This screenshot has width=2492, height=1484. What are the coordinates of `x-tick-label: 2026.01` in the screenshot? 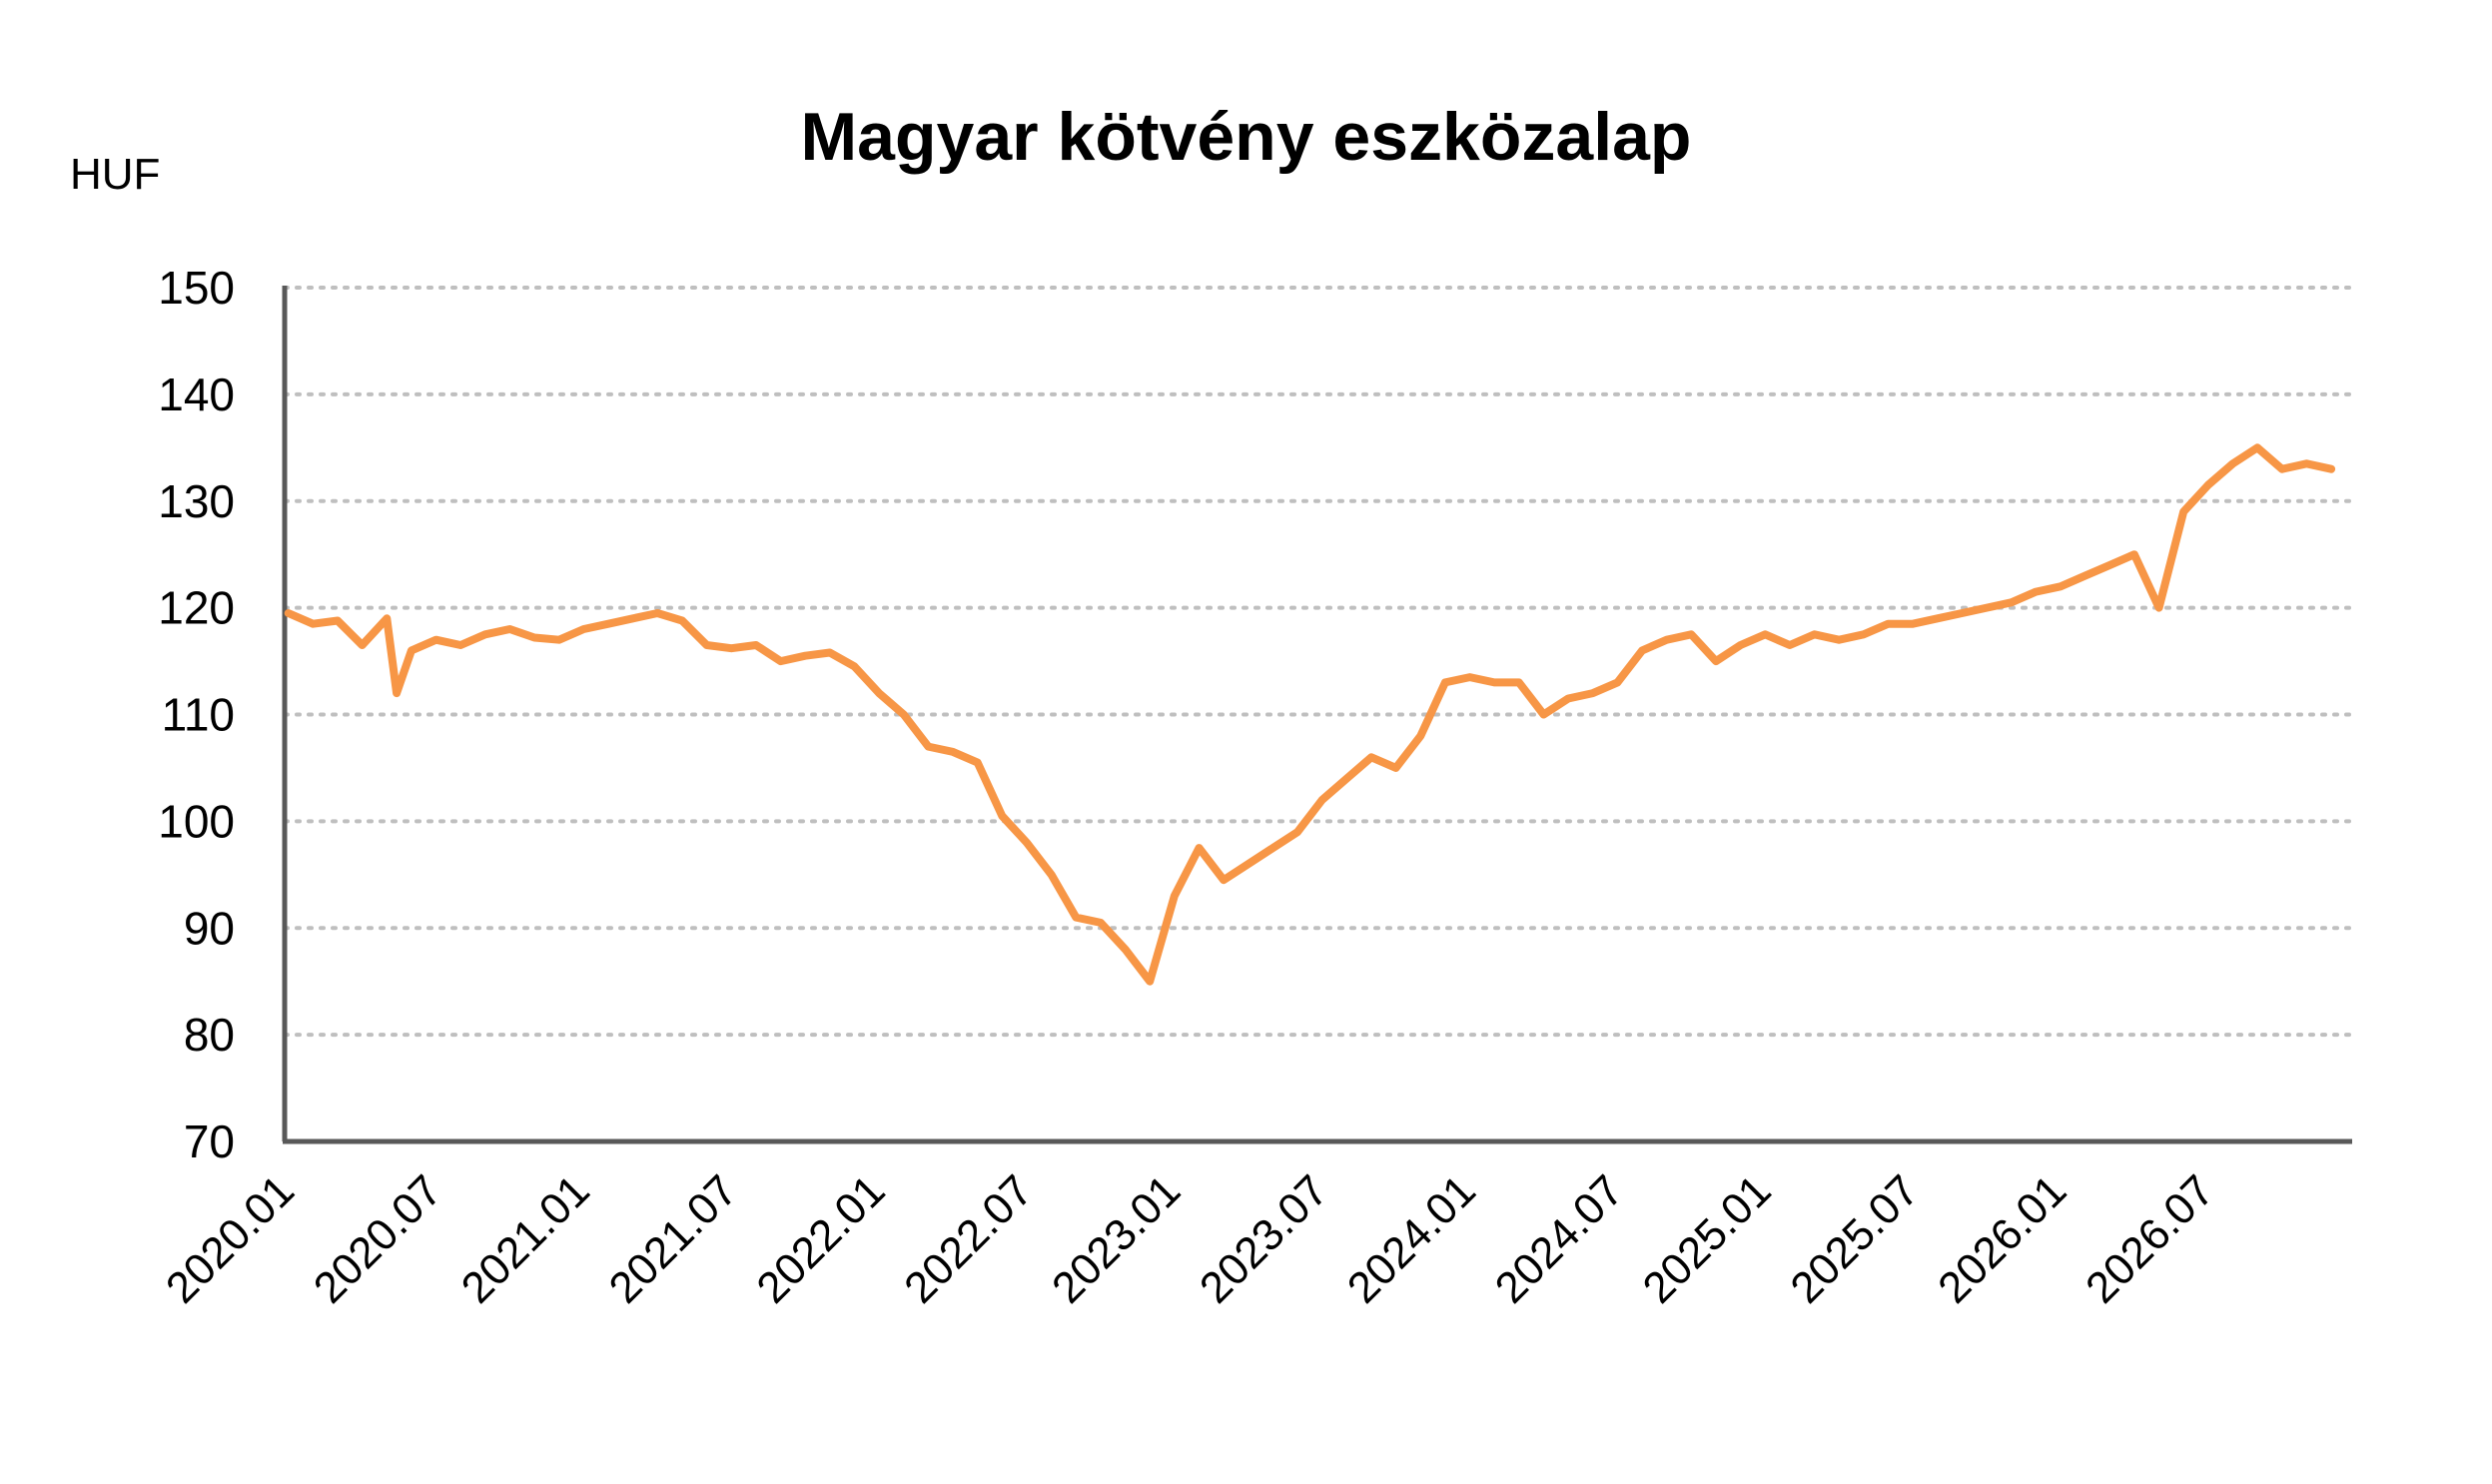 It's located at (2002, 1238).